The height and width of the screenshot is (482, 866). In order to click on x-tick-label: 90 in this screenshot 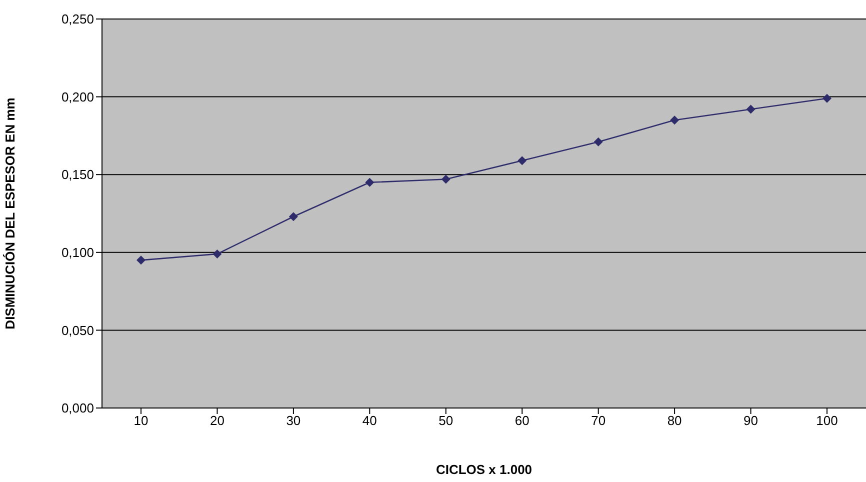, I will do `click(751, 420)`.